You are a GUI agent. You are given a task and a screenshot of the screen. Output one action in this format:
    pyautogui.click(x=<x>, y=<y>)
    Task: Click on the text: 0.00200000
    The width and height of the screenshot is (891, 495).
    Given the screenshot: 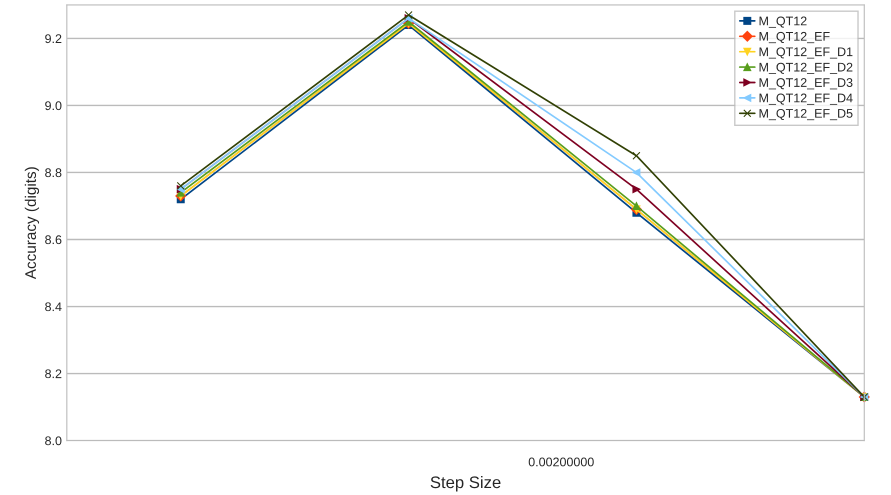 What is the action you would take?
    pyautogui.click(x=561, y=462)
    